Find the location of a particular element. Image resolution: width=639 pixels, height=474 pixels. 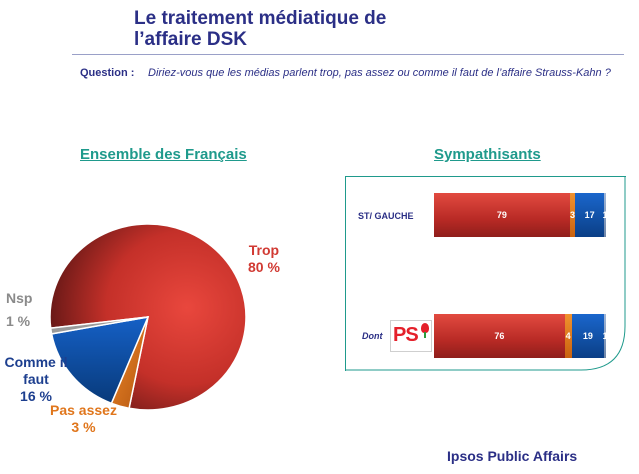

bar-value-label: 19 is located at coordinates (587, 336).